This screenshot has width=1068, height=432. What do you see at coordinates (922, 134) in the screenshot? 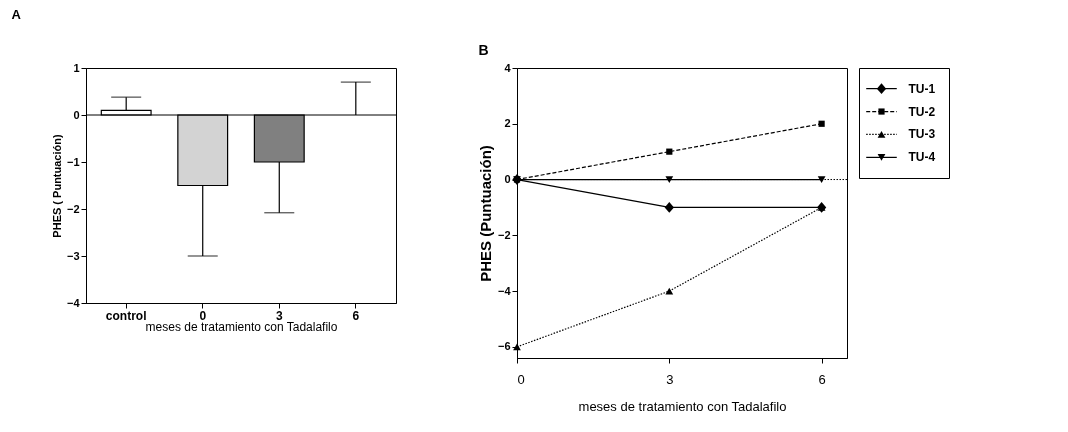
I see `legend-label: TU-3` at bounding box center [922, 134].